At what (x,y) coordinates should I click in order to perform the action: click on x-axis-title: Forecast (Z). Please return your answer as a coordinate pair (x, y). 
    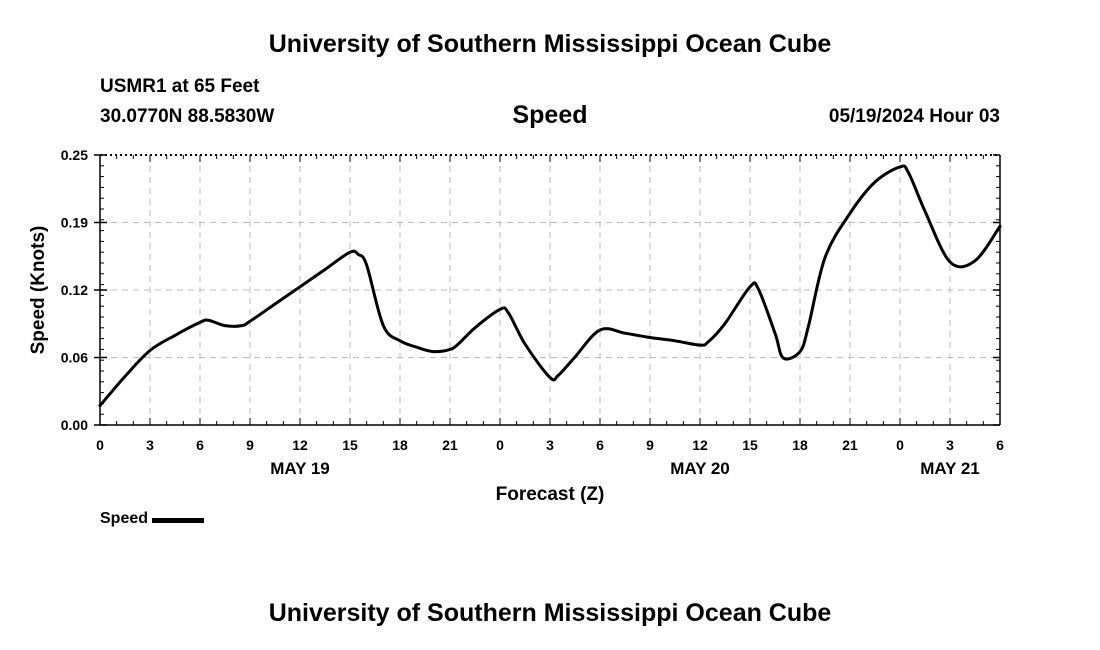
    Looking at the image, I should click on (550, 494).